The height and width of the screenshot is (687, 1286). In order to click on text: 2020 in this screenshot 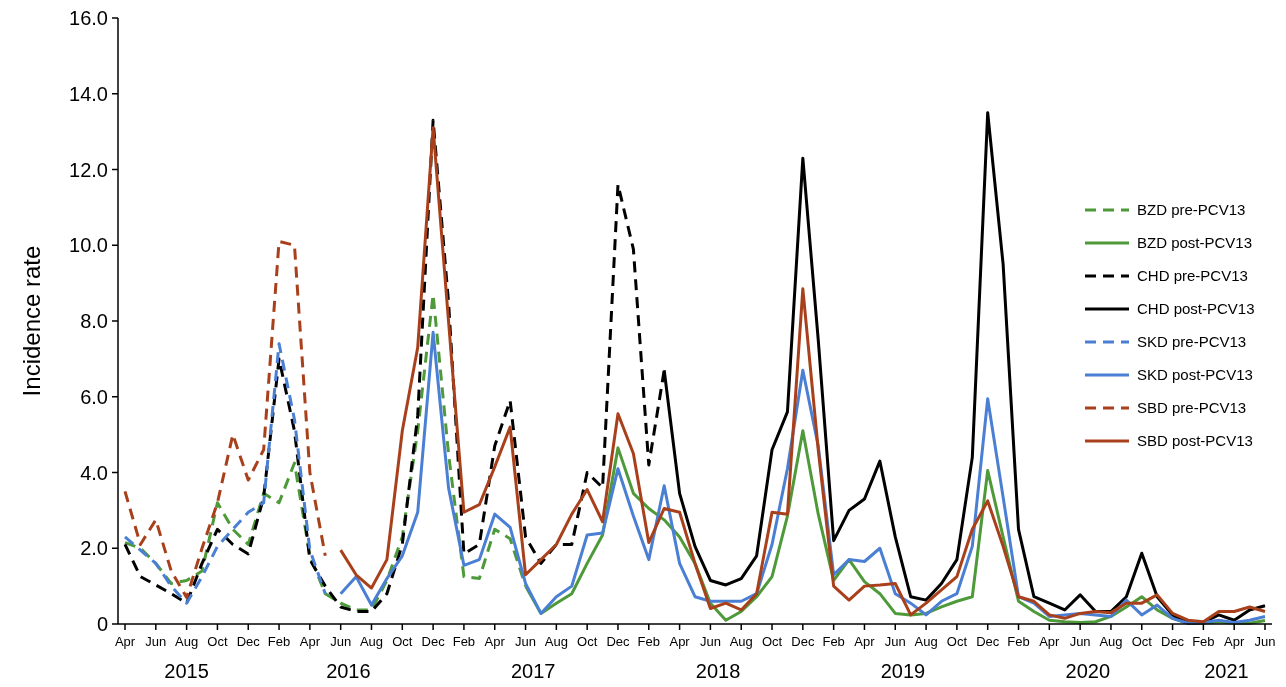, I will do `click(1088, 671)`.